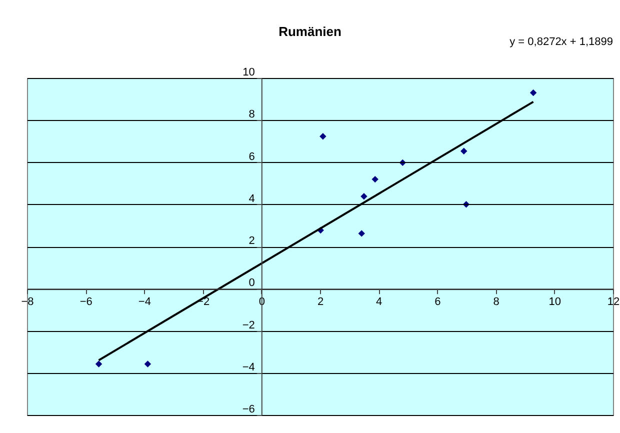 This screenshot has height=433, width=620. I want to click on y-tick-label: −4, so click(248, 367).